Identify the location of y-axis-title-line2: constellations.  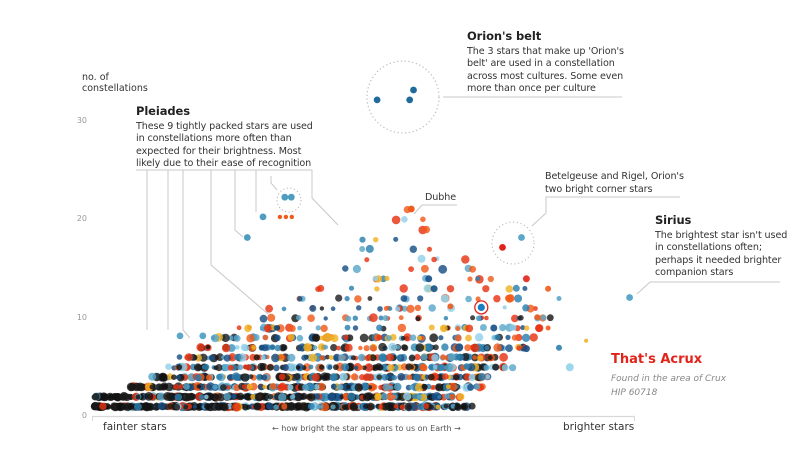
(115, 88).